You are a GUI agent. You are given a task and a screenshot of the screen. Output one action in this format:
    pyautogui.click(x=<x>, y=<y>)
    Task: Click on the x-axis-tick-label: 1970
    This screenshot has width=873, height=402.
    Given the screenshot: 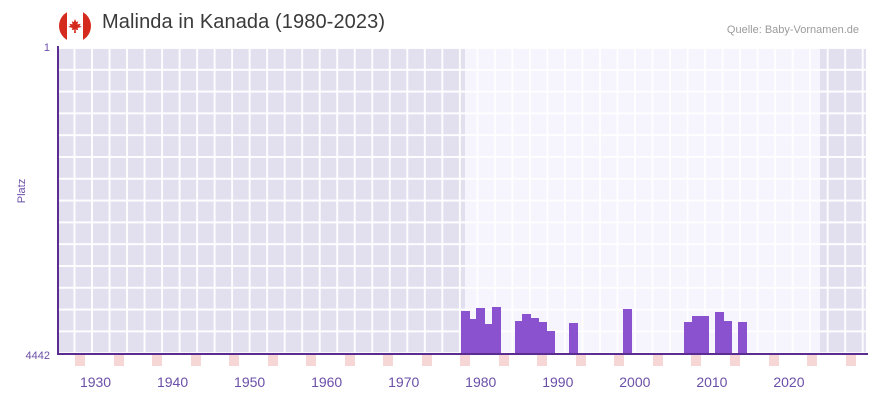 What is the action you would take?
    pyautogui.click(x=404, y=382)
    